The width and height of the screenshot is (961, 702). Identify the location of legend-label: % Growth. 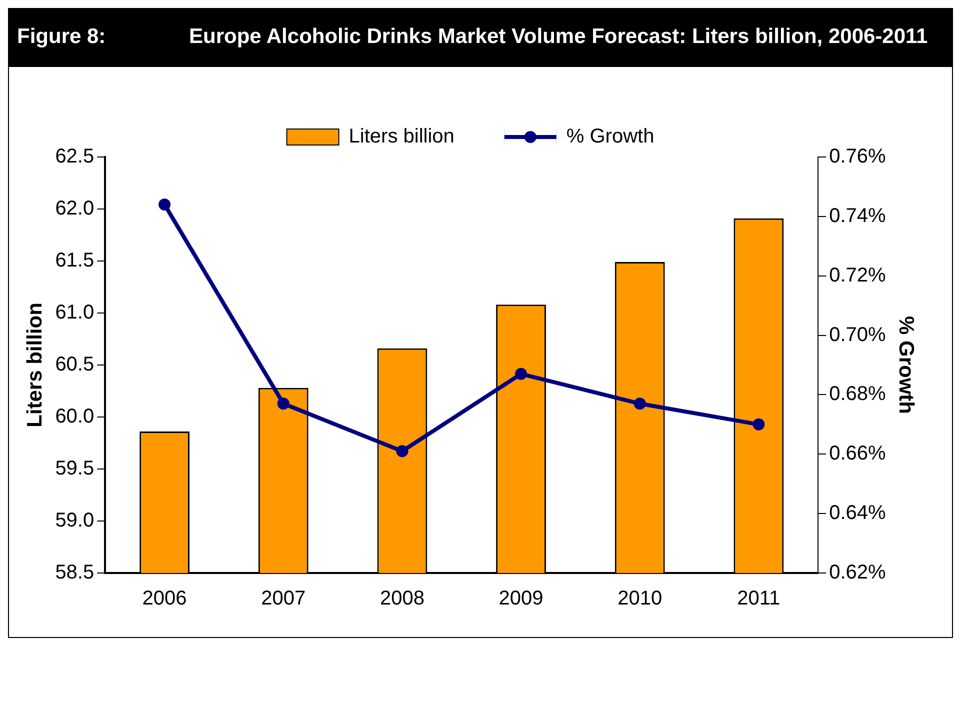
(610, 137).